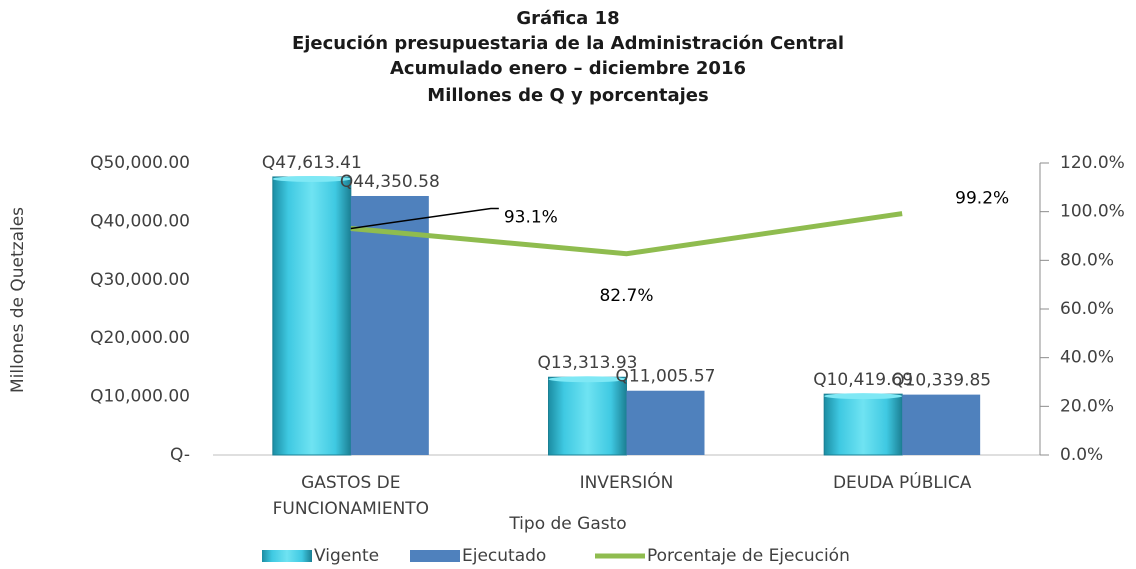 The image size is (1136, 569). What do you see at coordinates (902, 482) in the screenshot?
I see `x-tick-label: DEUDA PÚBLICA` at bounding box center [902, 482].